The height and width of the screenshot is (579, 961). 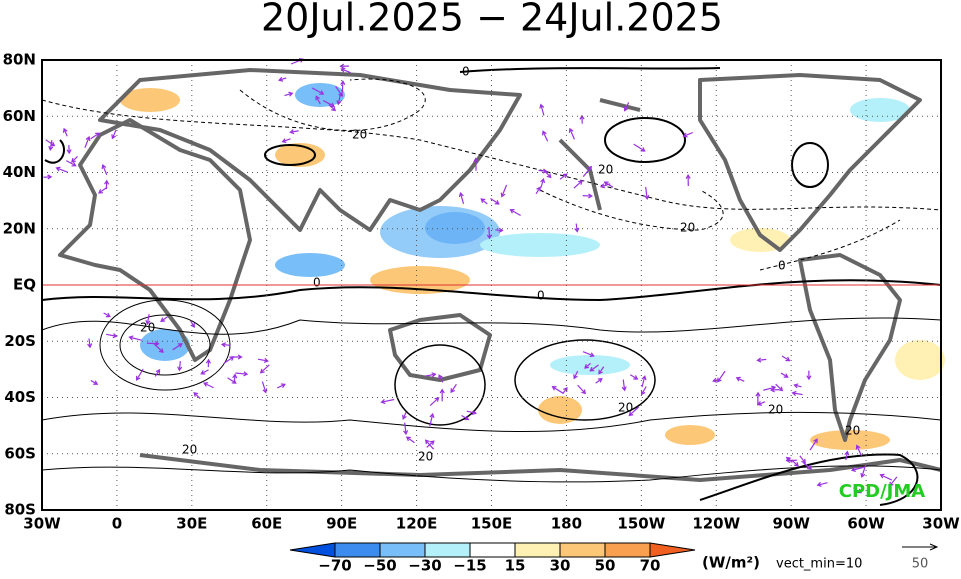 What do you see at coordinates (19, 60) in the screenshot?
I see `lat-label: 80N` at bounding box center [19, 60].